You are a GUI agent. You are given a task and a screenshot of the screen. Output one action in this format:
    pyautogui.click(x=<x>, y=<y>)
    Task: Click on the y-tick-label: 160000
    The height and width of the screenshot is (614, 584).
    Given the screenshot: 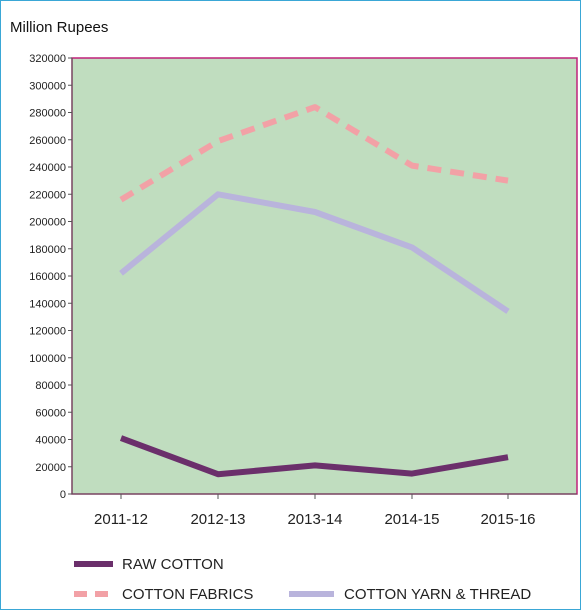 What is the action you would take?
    pyautogui.click(x=47, y=277)
    